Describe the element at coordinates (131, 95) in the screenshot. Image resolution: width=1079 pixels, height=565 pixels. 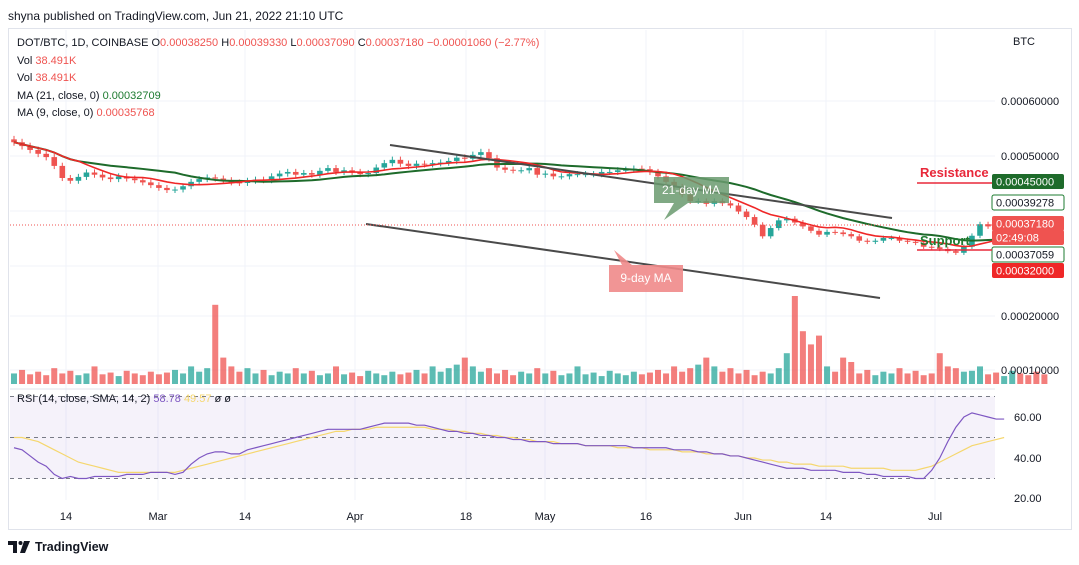
I see `legend-ma21-value: 0.00032709` at that location.